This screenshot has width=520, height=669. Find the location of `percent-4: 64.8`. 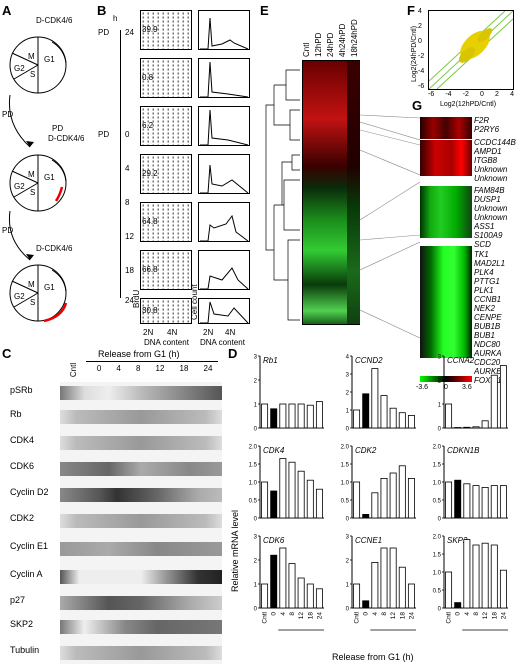

percent-4: 64.8 is located at coordinates (150, 221).